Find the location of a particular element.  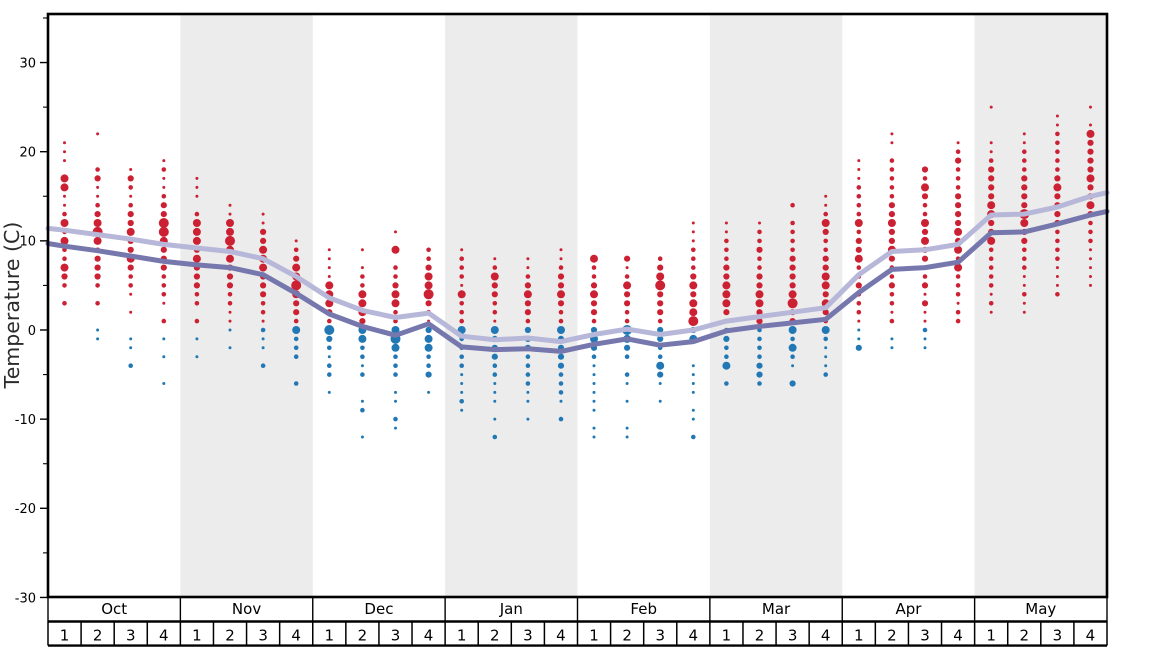

week-number-label: 3 is located at coordinates (1058, 636).